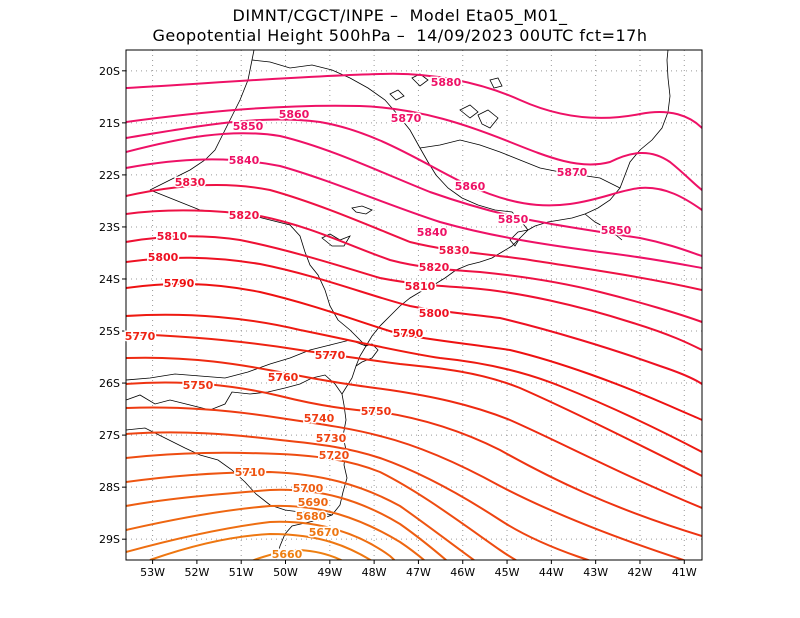 This screenshot has width=800, height=618. I want to click on y-tick-label: 24S, so click(109, 279).